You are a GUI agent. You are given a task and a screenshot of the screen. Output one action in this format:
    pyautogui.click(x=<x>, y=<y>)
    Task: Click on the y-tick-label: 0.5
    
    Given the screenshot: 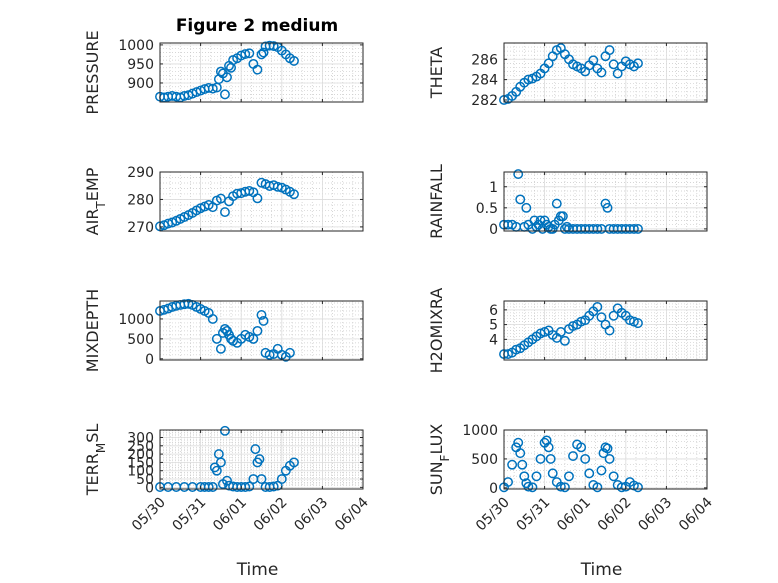 What is the action you would take?
    pyautogui.click(x=487, y=209)
    